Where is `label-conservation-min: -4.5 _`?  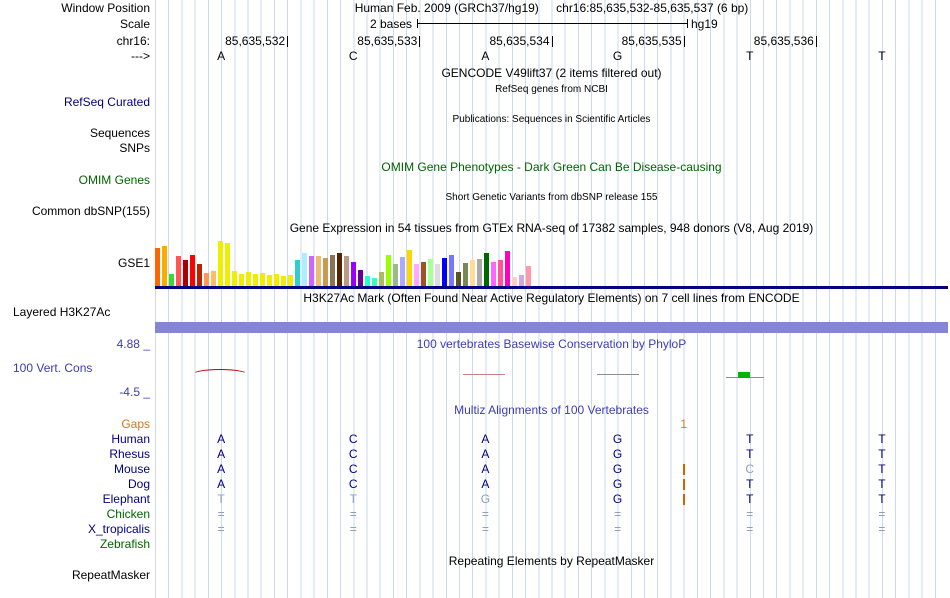
label-conservation-min: -4.5 _ is located at coordinates (134, 392).